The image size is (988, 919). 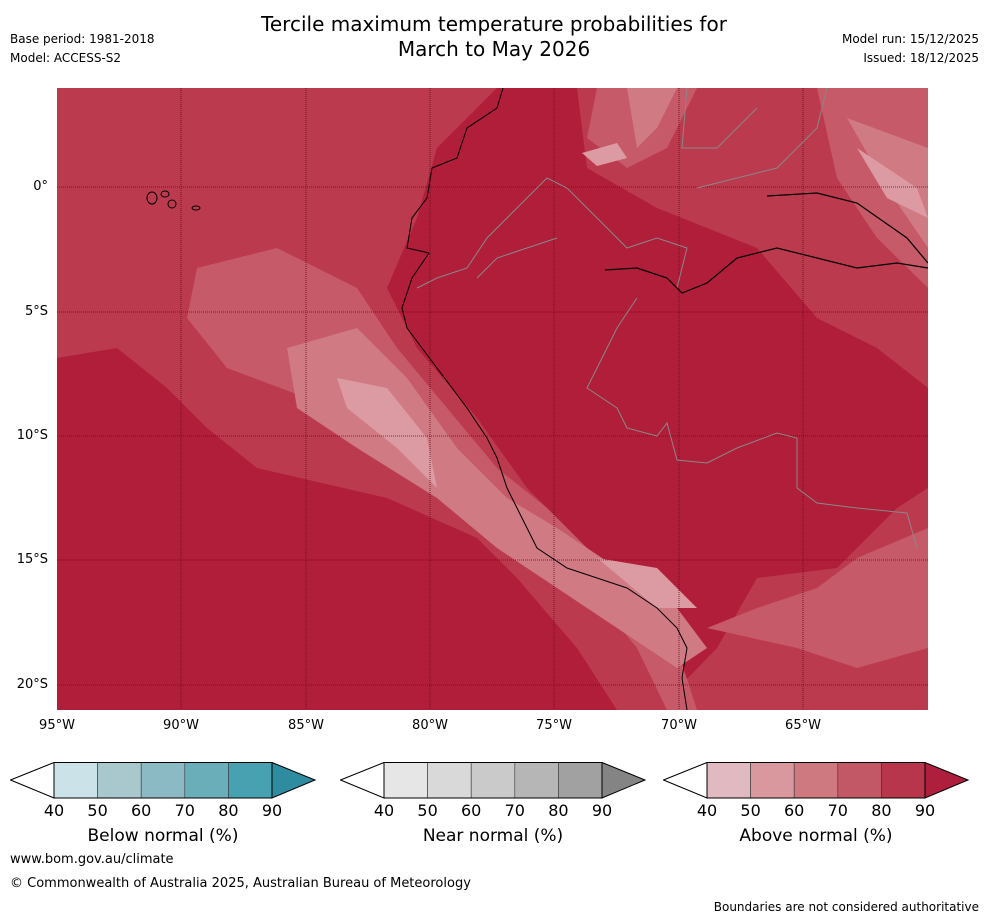 What do you see at coordinates (921, 58) in the screenshot?
I see `issued-date: Issued: 18/12/2025` at bounding box center [921, 58].